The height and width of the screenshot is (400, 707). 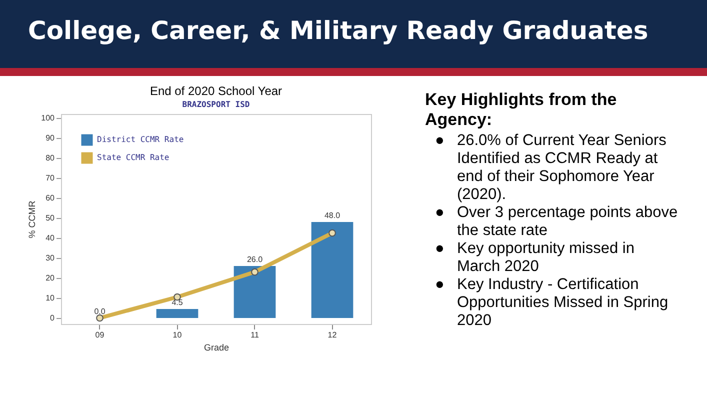 I want to click on y-axis-title: % CCMR, so click(x=32, y=219).